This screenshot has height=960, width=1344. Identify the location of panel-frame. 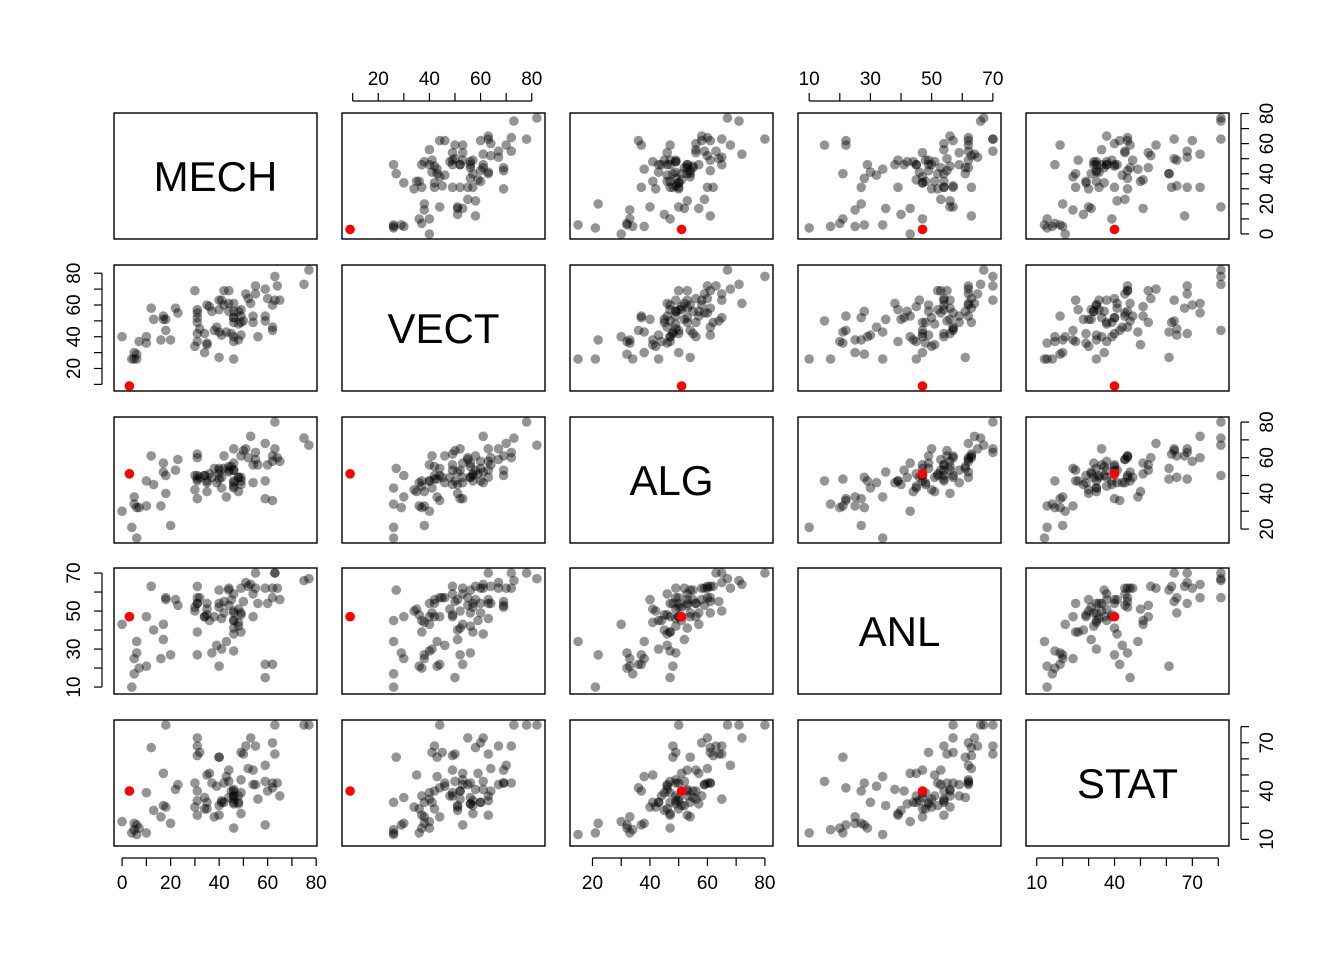
(215, 328).